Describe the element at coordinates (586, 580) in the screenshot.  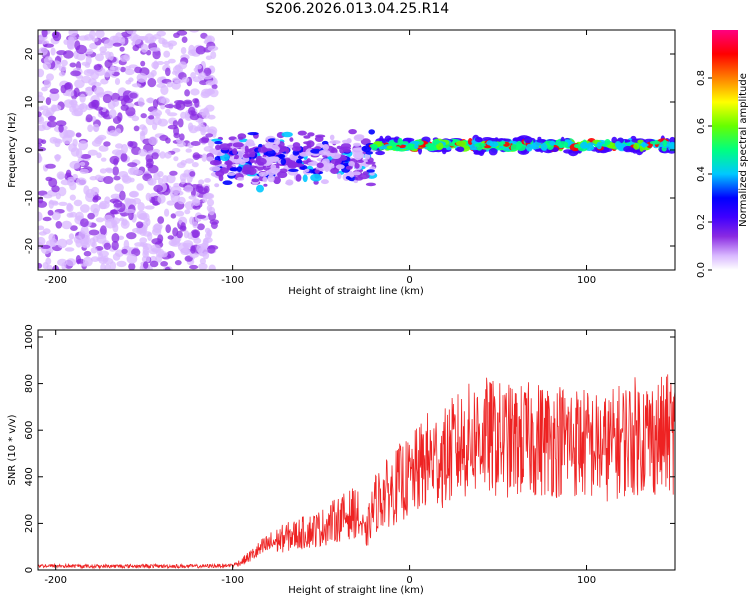
I see `snr-xtick-label: 100` at that location.